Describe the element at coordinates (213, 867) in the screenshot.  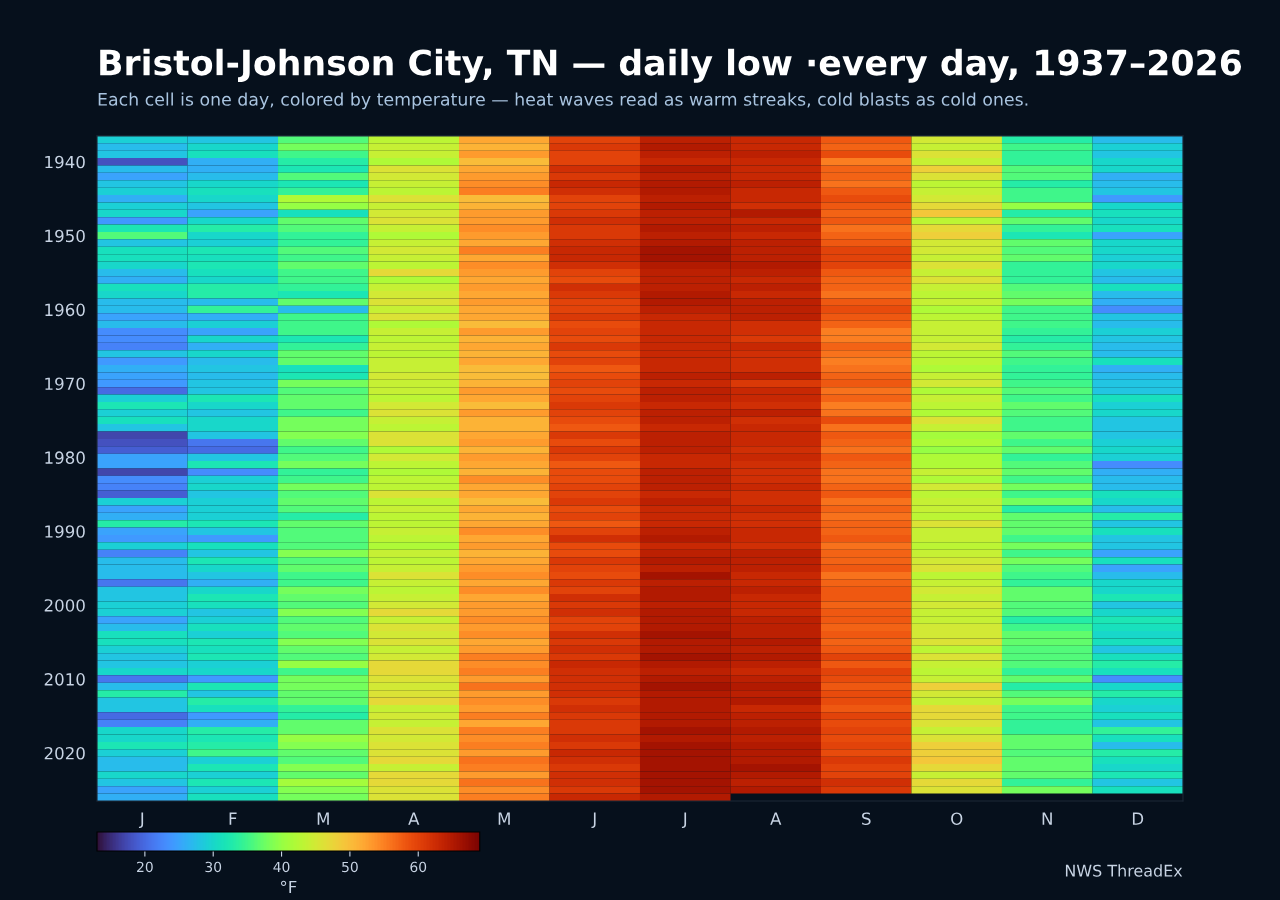
I see `color-bar-label: 30` at that location.